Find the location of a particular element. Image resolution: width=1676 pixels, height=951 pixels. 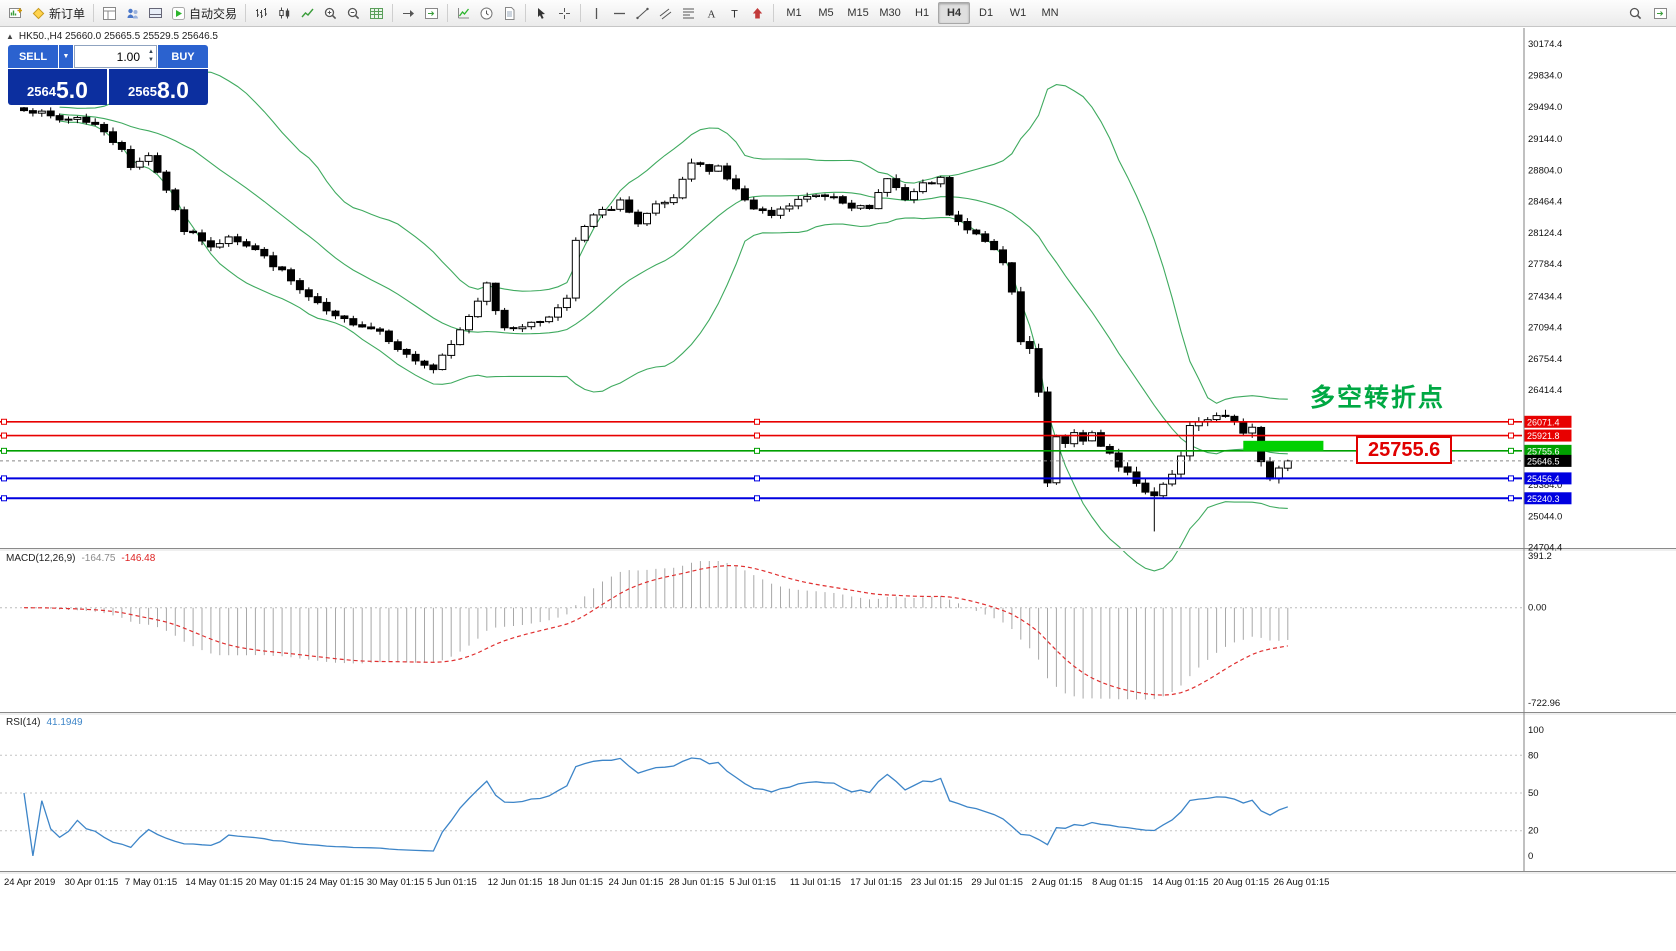

search-button is located at coordinates (1635, 13).